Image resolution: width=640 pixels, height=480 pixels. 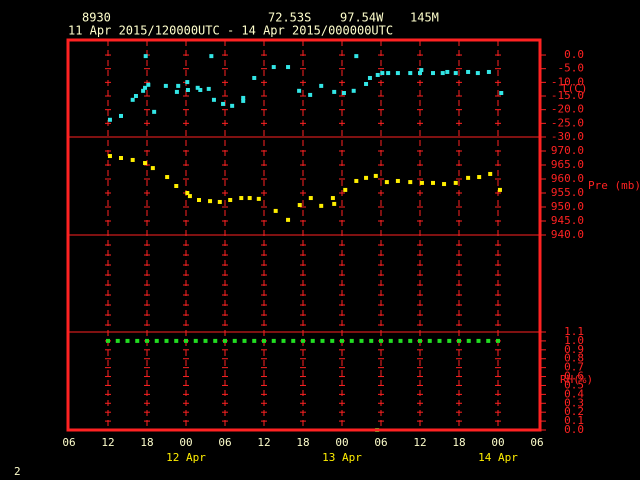 What do you see at coordinates (574, 420) in the screenshot?
I see `y-tick-label: 0.1` at bounding box center [574, 420].